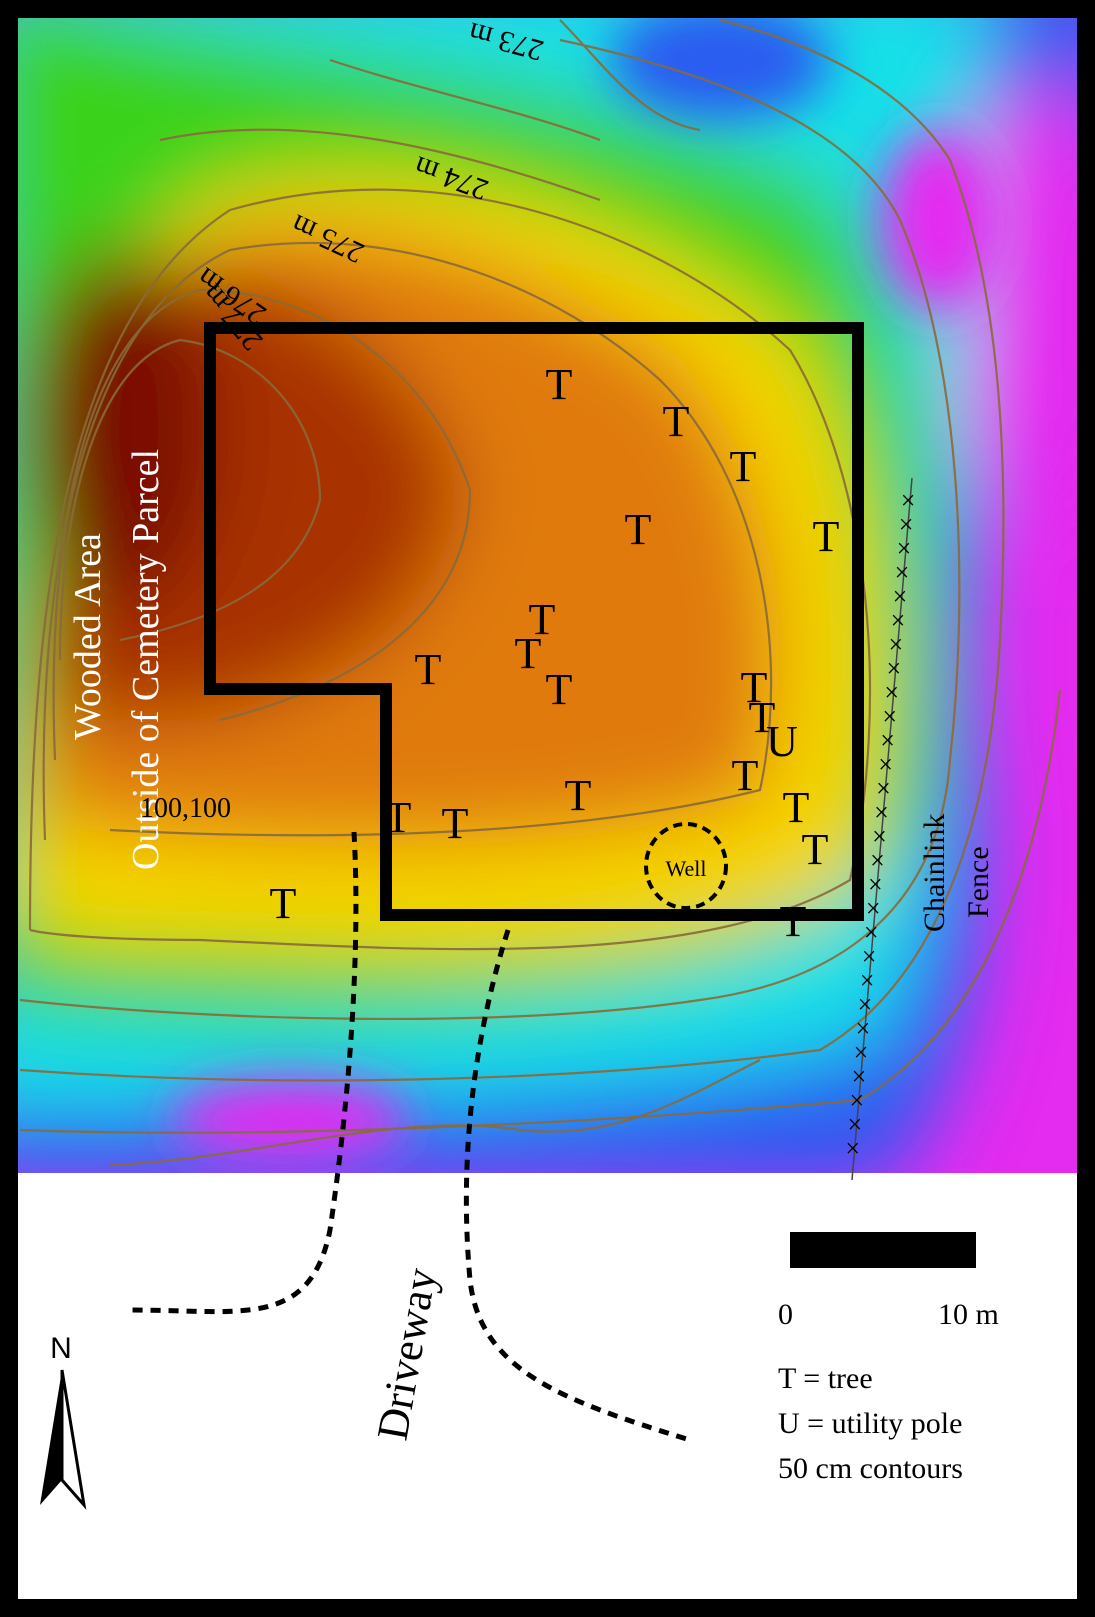  I want to click on scale-end-label: 10 m, so click(968, 1314).